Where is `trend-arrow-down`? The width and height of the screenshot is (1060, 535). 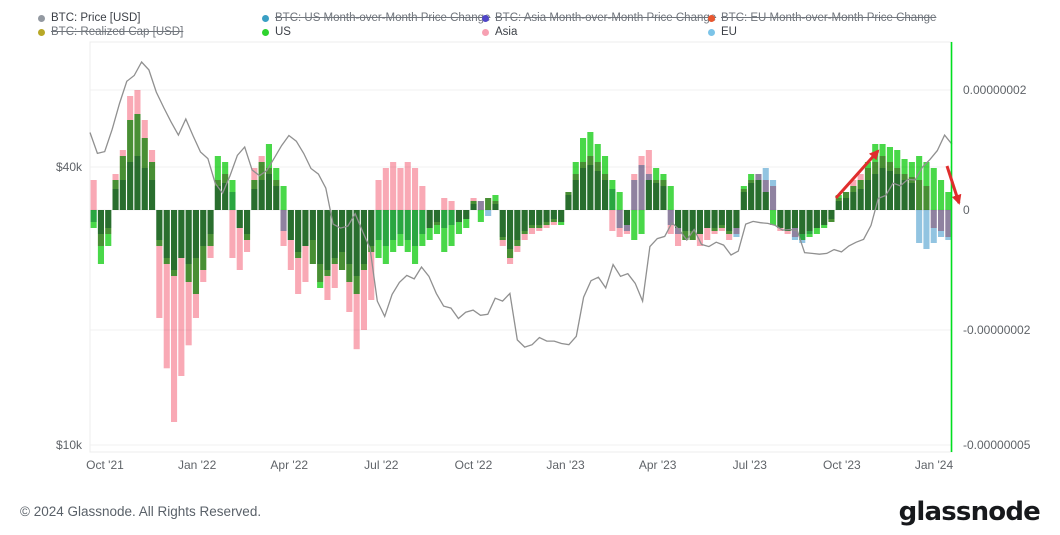 trend-arrow-down is located at coordinates (953, 185).